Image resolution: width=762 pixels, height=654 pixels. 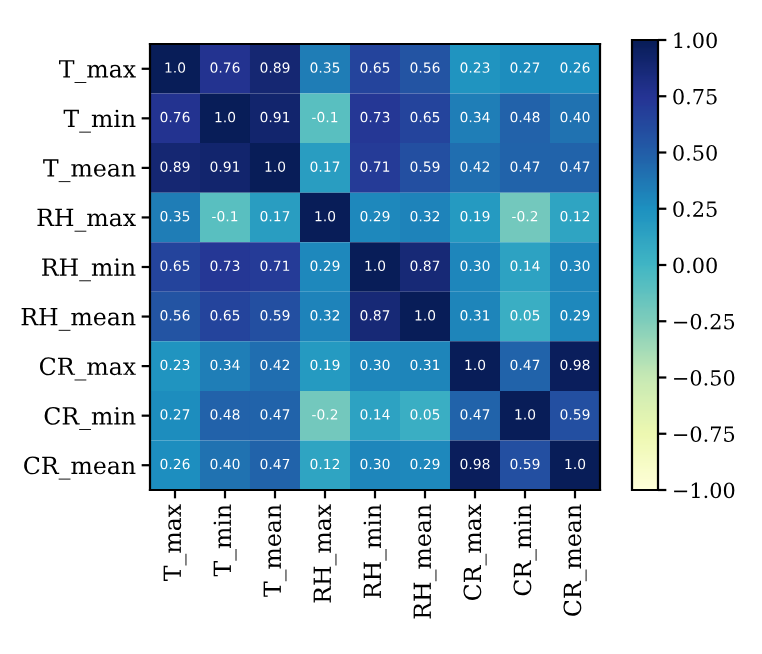 What do you see at coordinates (375, 551) in the screenshot?
I see `x-tick-label: RH_min` at bounding box center [375, 551].